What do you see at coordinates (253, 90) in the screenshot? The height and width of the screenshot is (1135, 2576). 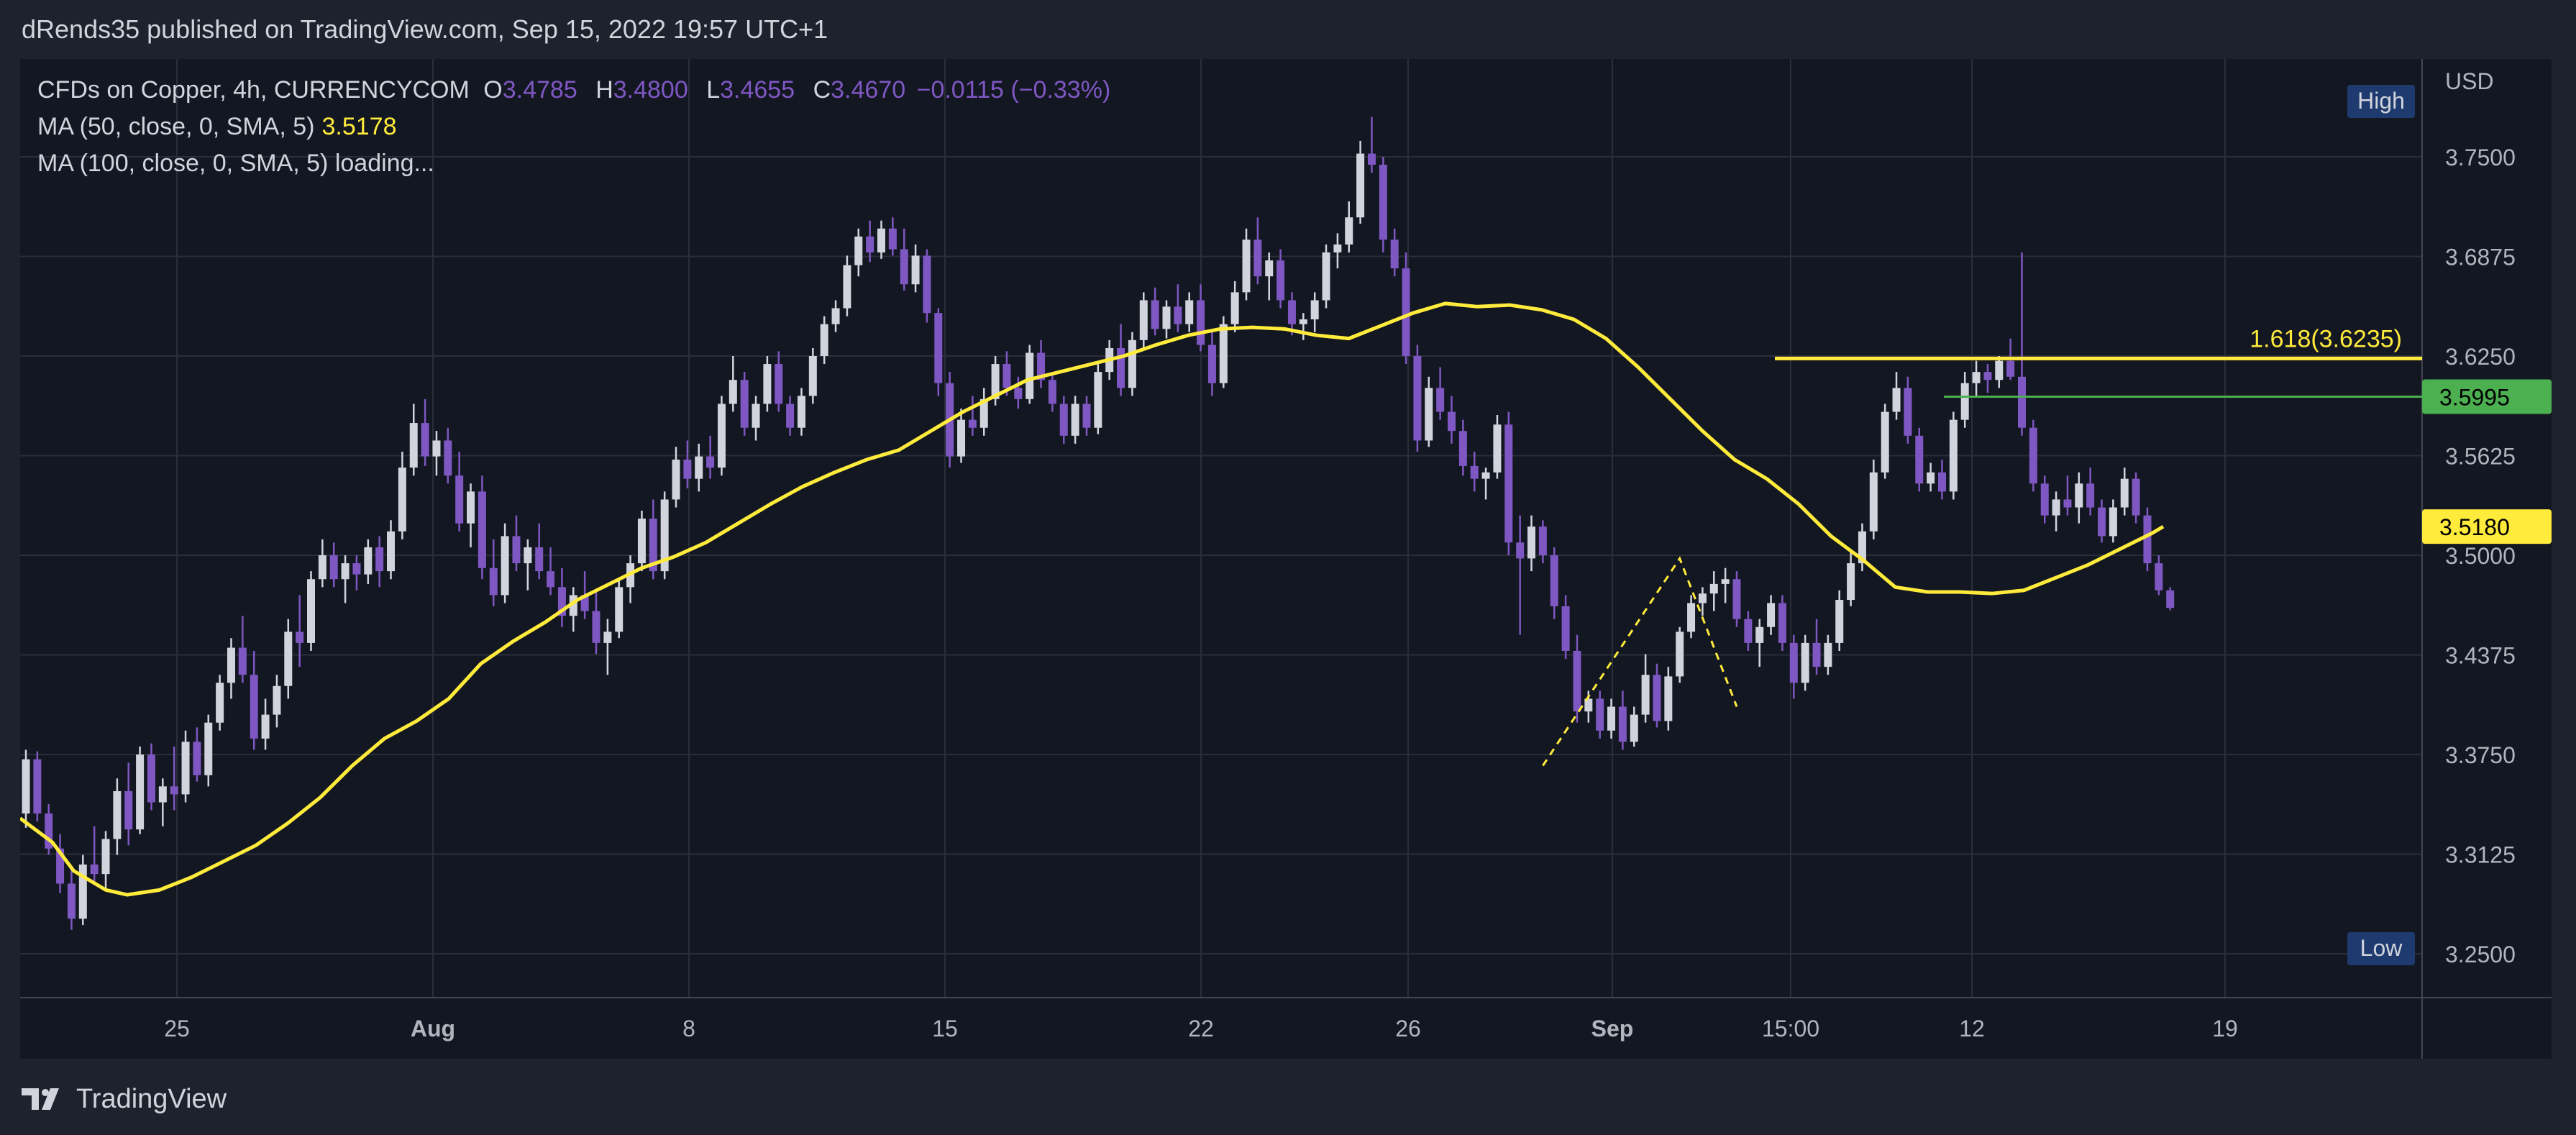 I see `symbol-name: CFDs on Copper, 4h, CURRENCYCOM` at bounding box center [253, 90].